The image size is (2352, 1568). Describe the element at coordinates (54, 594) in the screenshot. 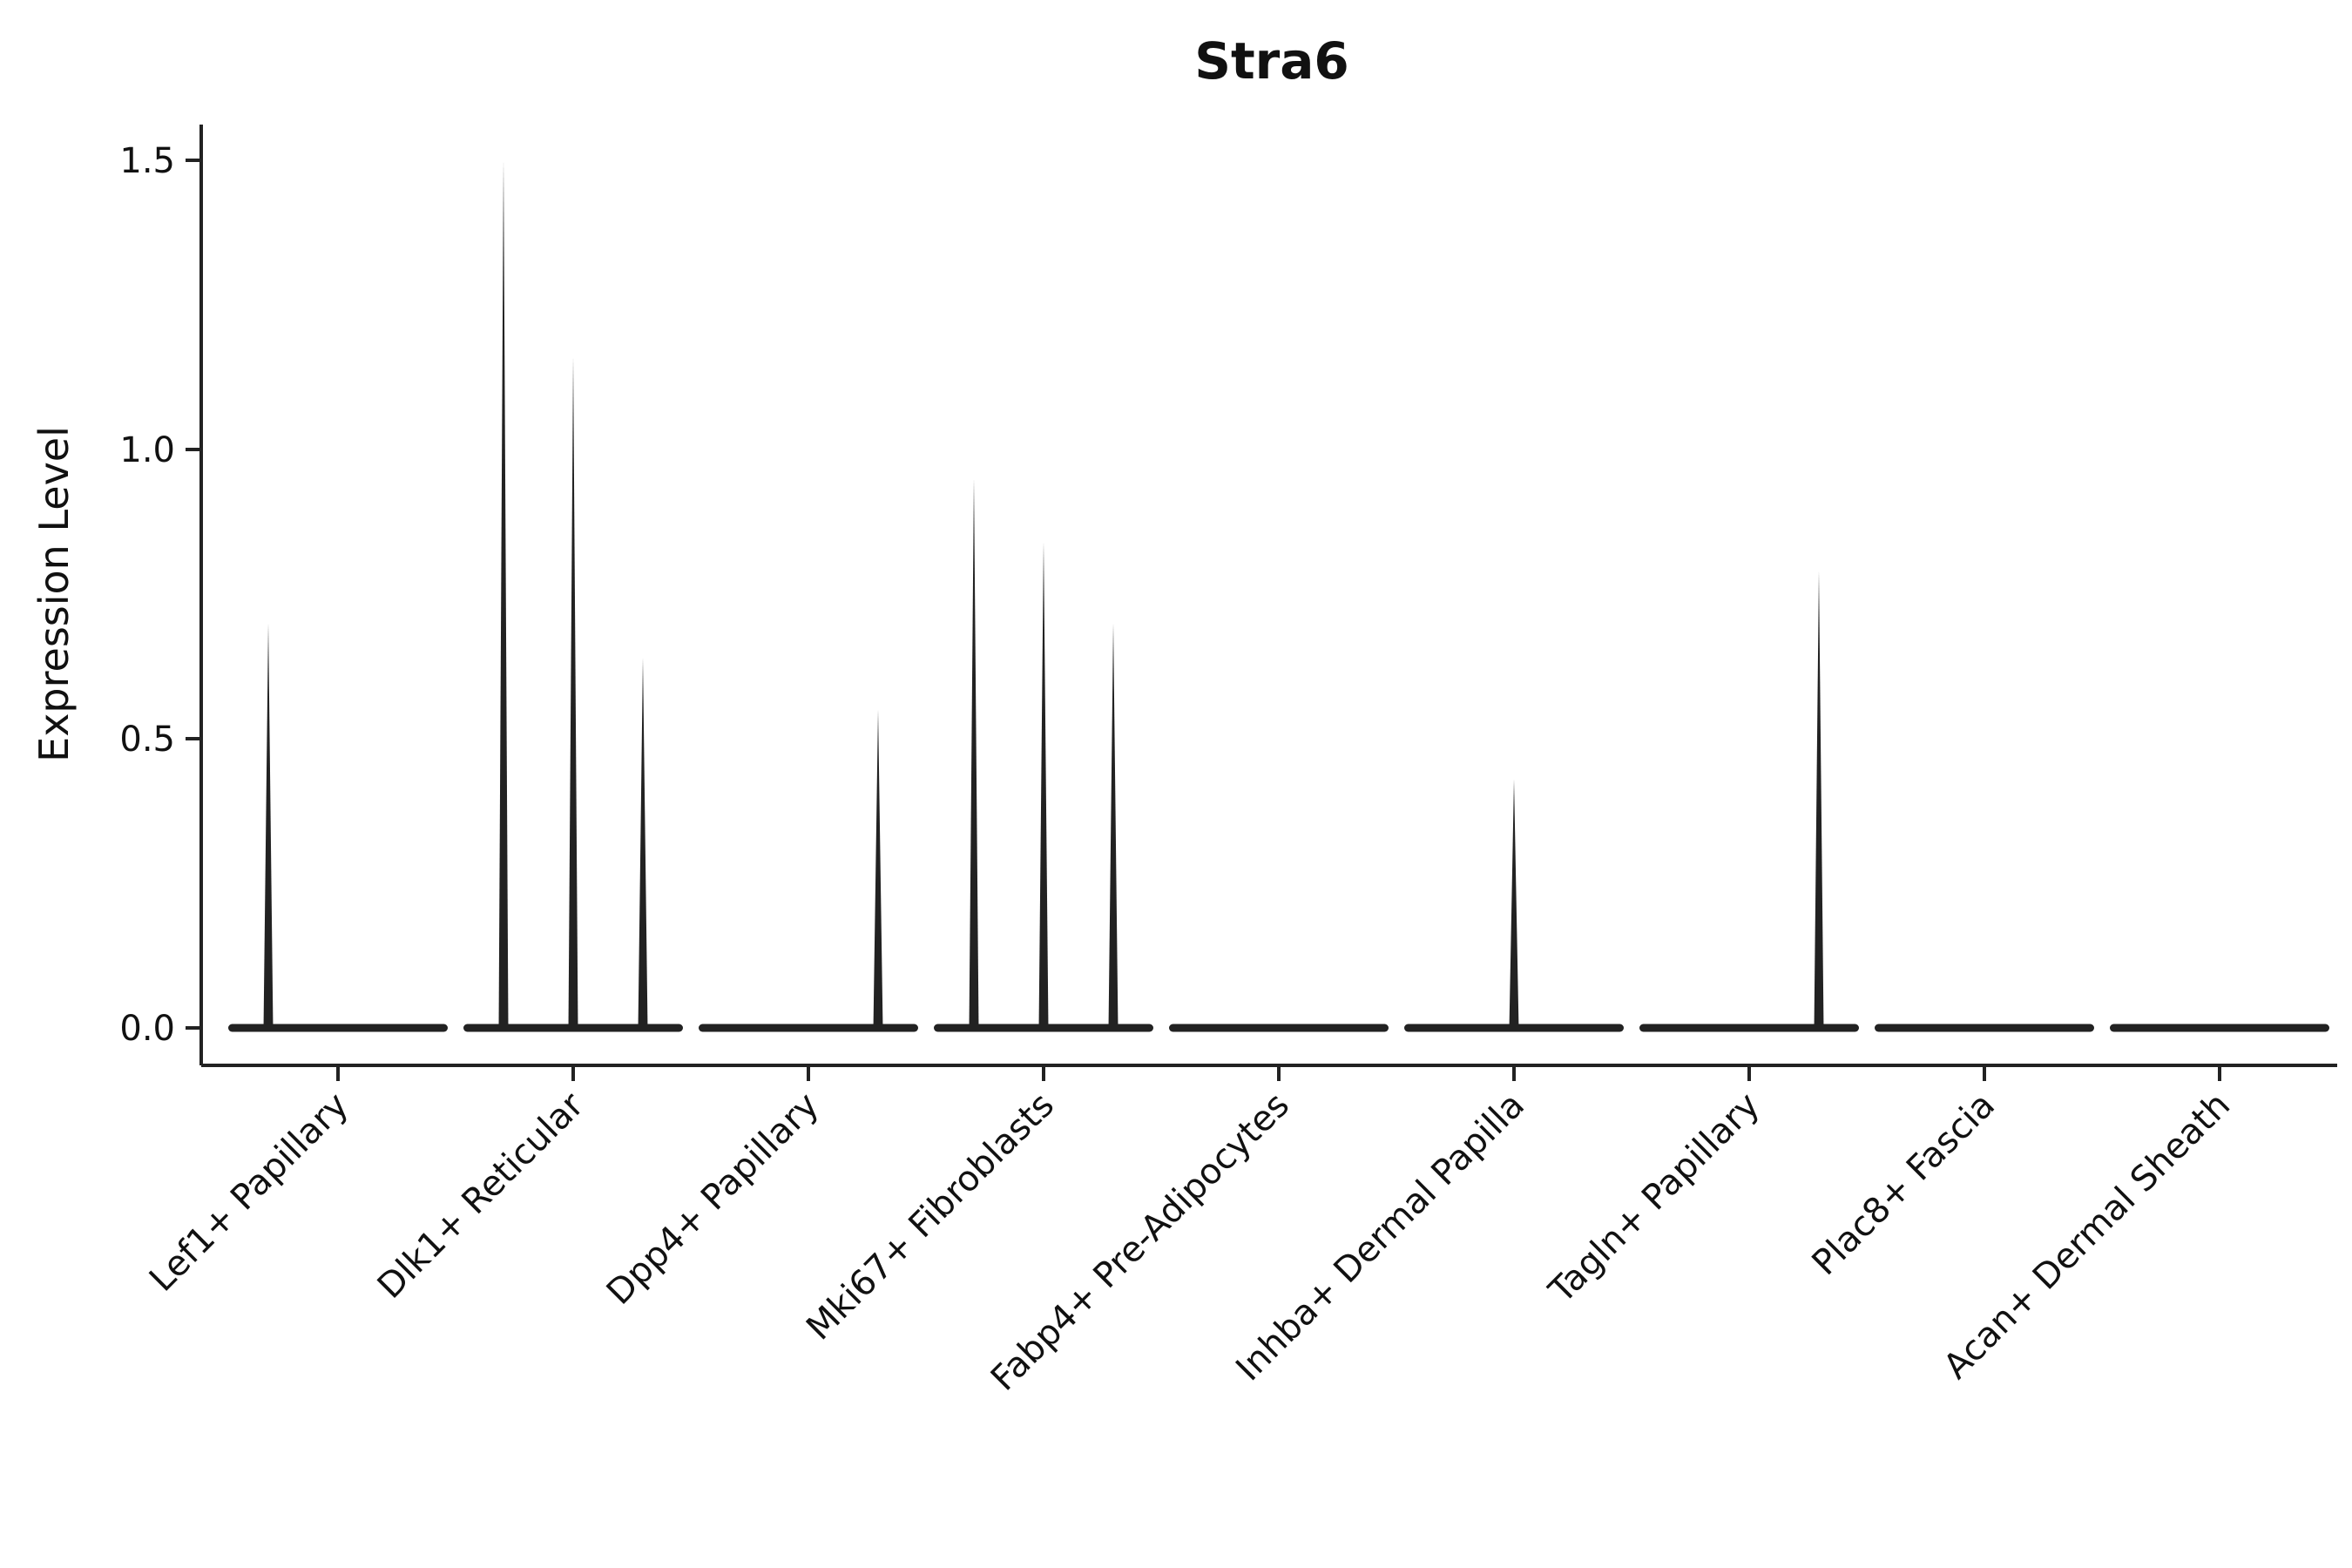

I see `y-axis-label: Expression Level` at that location.